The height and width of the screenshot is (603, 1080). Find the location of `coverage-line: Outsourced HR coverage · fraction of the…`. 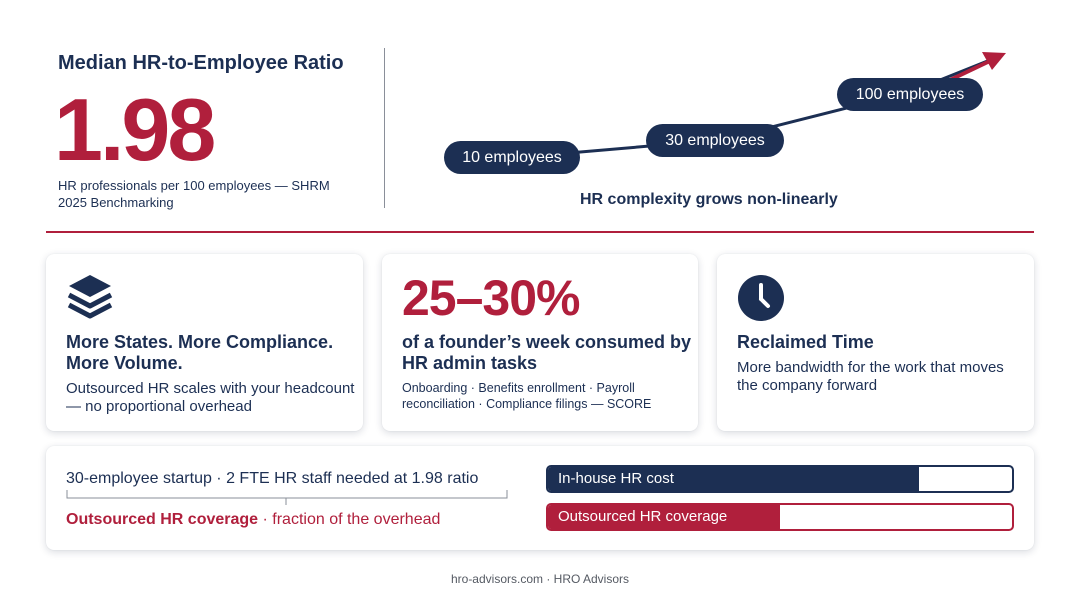

coverage-line: Outsourced HR coverage · fraction of the… is located at coordinates (253, 520).